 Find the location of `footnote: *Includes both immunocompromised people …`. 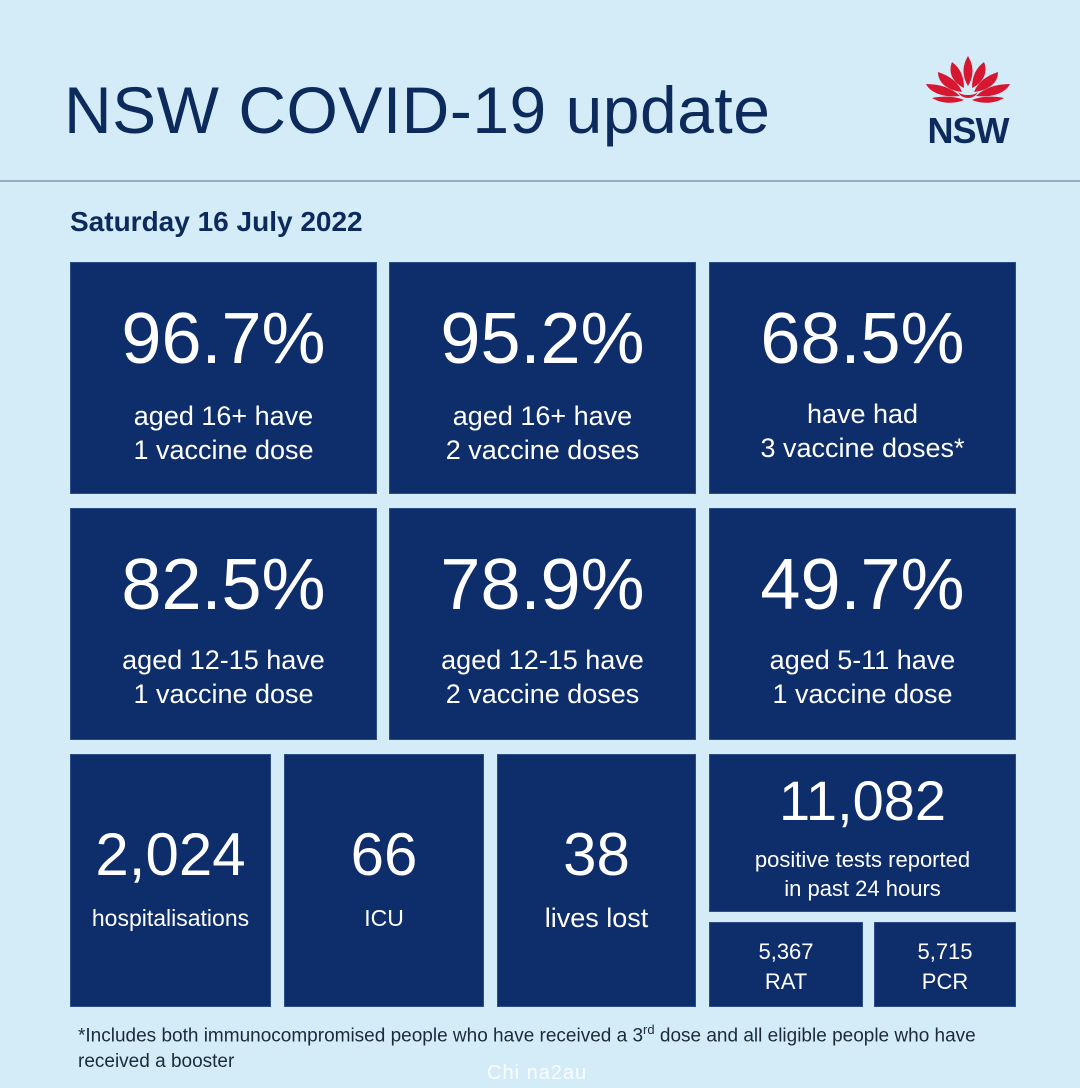

footnote: *Includes both immunocompromised people … is located at coordinates (558, 1046).